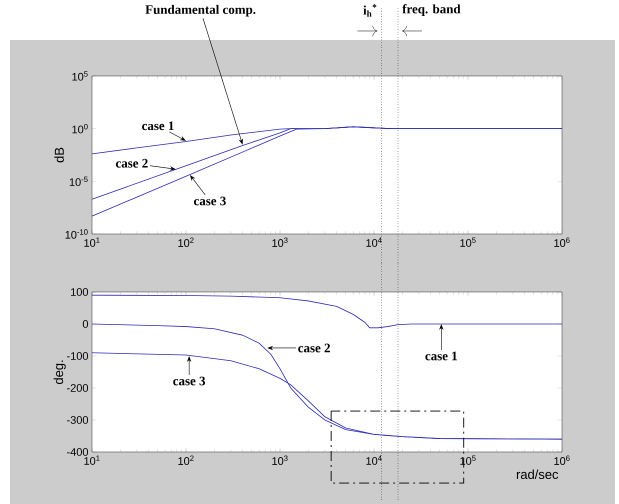 The width and height of the screenshot is (619, 504). What do you see at coordinates (431, 10) in the screenshot?
I see `ref-line-label: freq. band` at bounding box center [431, 10].